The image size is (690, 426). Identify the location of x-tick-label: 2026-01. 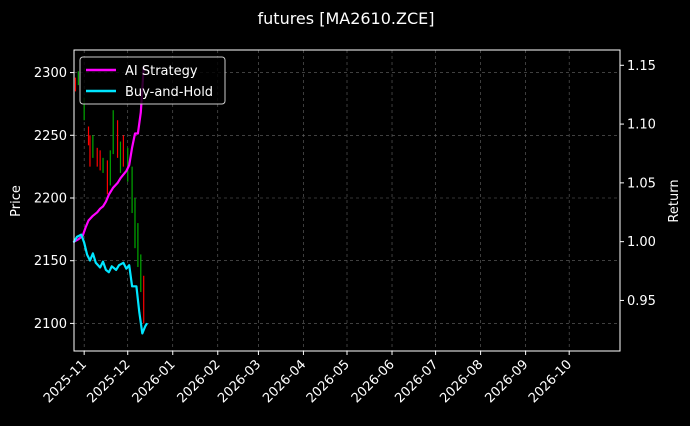
(154, 381).